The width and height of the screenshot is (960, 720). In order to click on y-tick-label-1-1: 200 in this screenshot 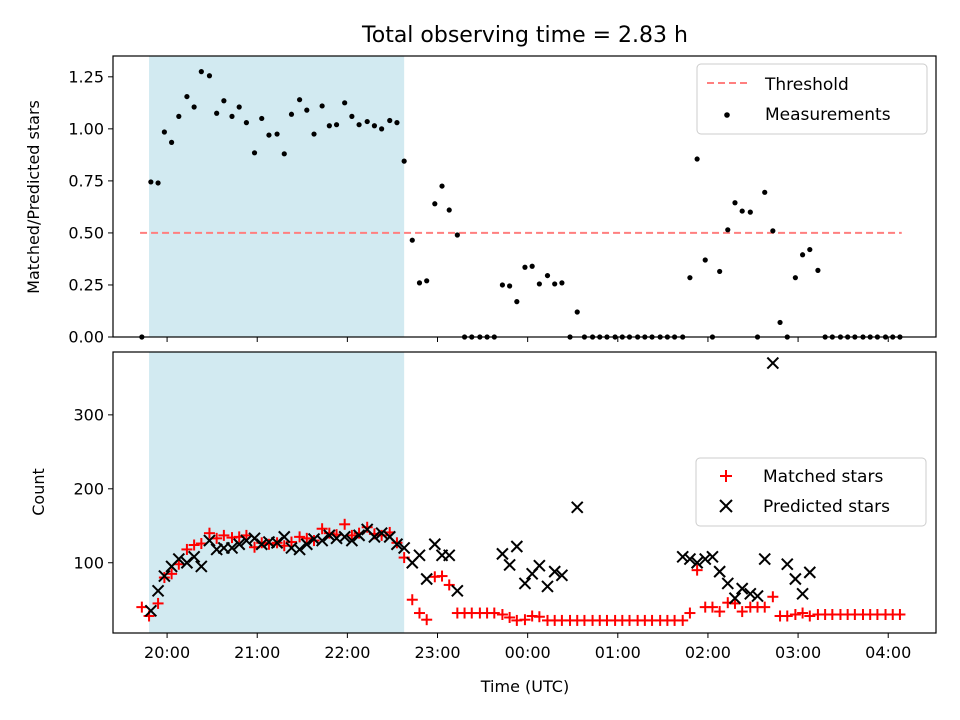, I will do `click(88, 488)`.